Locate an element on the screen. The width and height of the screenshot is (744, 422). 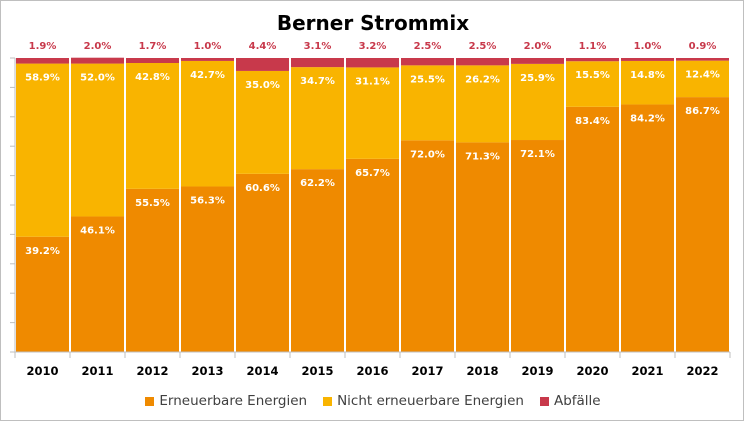
x-tick-label: 2014 is located at coordinates (262, 371).